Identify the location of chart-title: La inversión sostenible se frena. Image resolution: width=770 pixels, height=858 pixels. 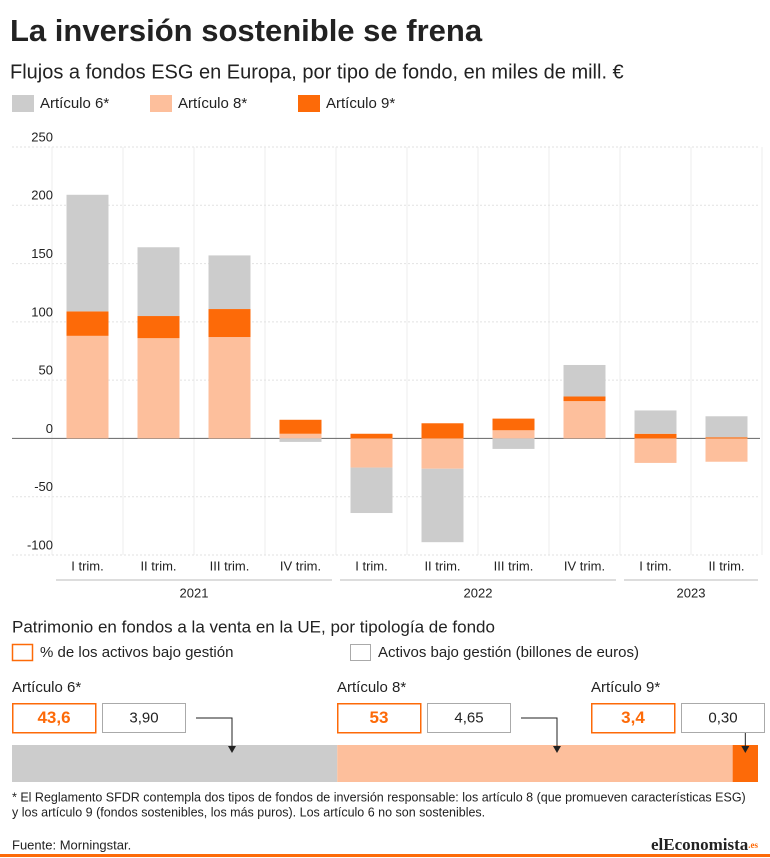
(246, 30).